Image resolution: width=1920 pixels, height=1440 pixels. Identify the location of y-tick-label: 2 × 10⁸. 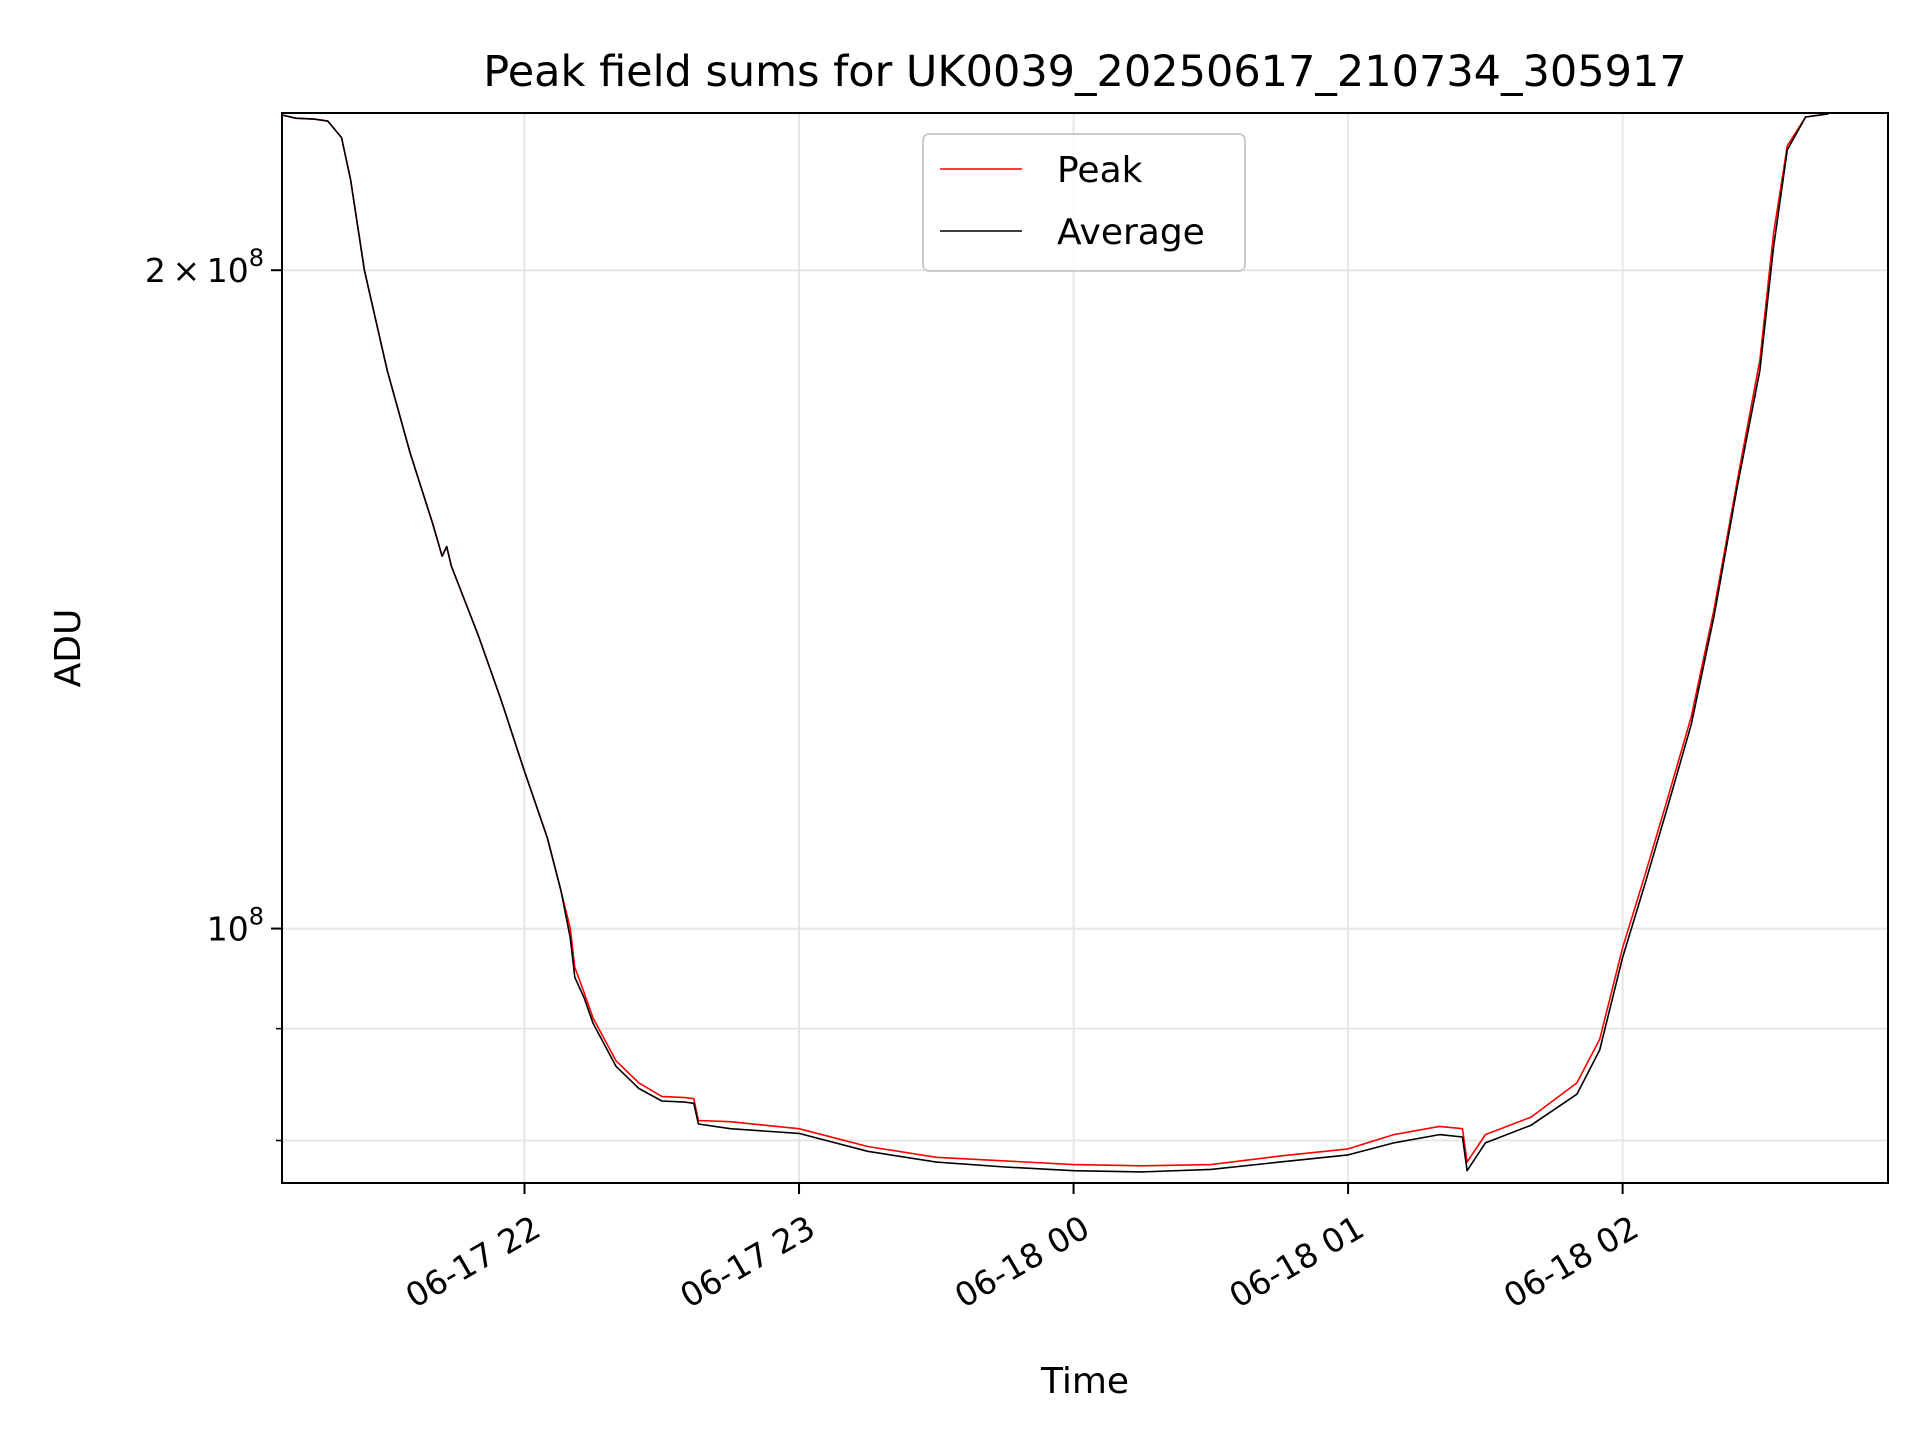
(204, 267).